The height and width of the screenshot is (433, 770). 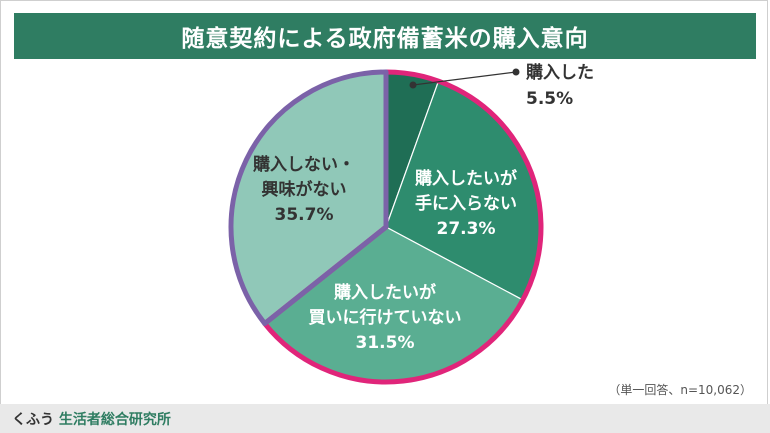 I want to click on sample-note: （単一回答、n=10,062）, so click(x=680, y=390).